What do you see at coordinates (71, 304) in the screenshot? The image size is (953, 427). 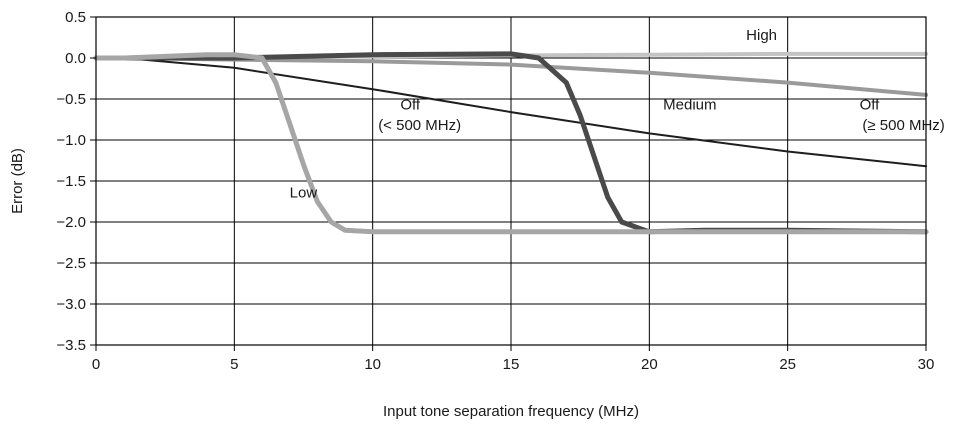 I see `y-tick-label: −3.0` at bounding box center [71, 304].